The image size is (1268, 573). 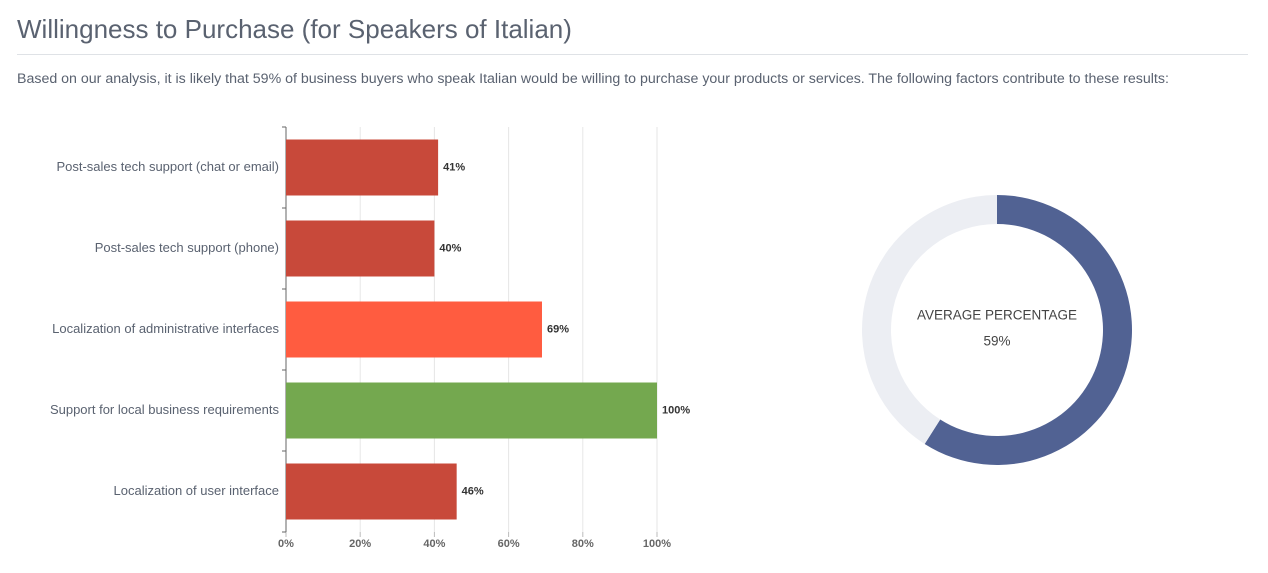 What do you see at coordinates (509, 544) in the screenshot?
I see `x-tick-label: 60%` at bounding box center [509, 544].